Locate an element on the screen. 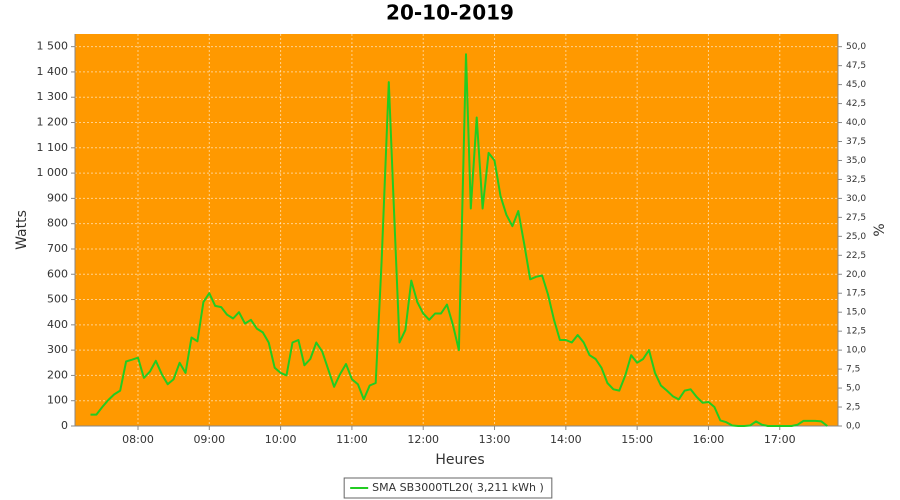 This screenshot has width=900, height=500. y-tick-label: 700 is located at coordinates (57, 248).